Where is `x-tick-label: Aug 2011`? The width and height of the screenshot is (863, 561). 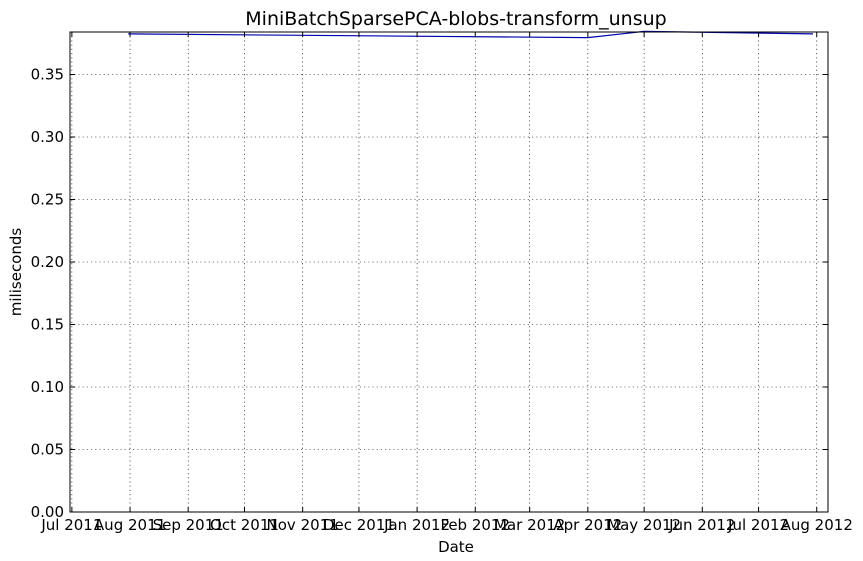 x-tick-label: Aug 2011 is located at coordinates (130, 525).